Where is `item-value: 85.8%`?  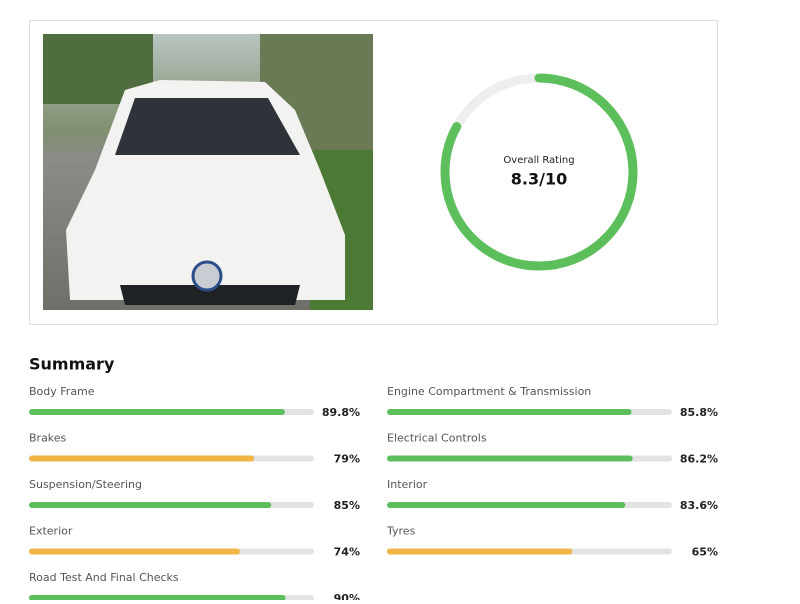 item-value: 85.8% is located at coordinates (699, 412).